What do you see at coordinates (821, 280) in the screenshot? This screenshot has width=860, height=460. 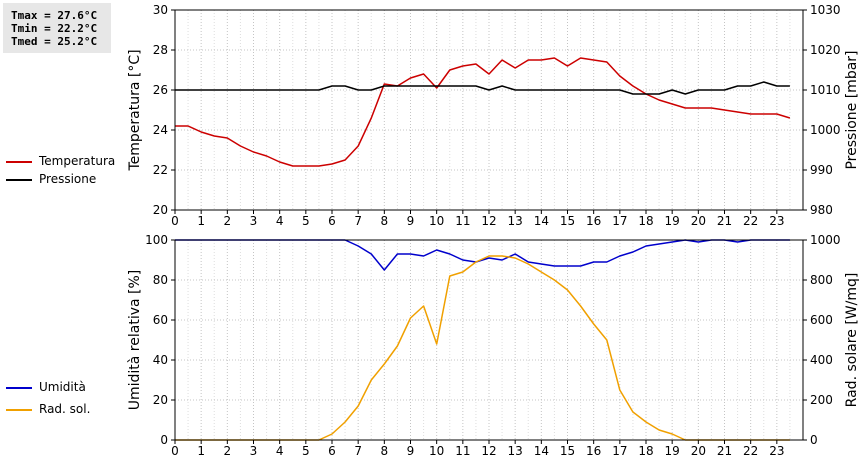 I see `y-right-tick-label: 800` at bounding box center [821, 280].